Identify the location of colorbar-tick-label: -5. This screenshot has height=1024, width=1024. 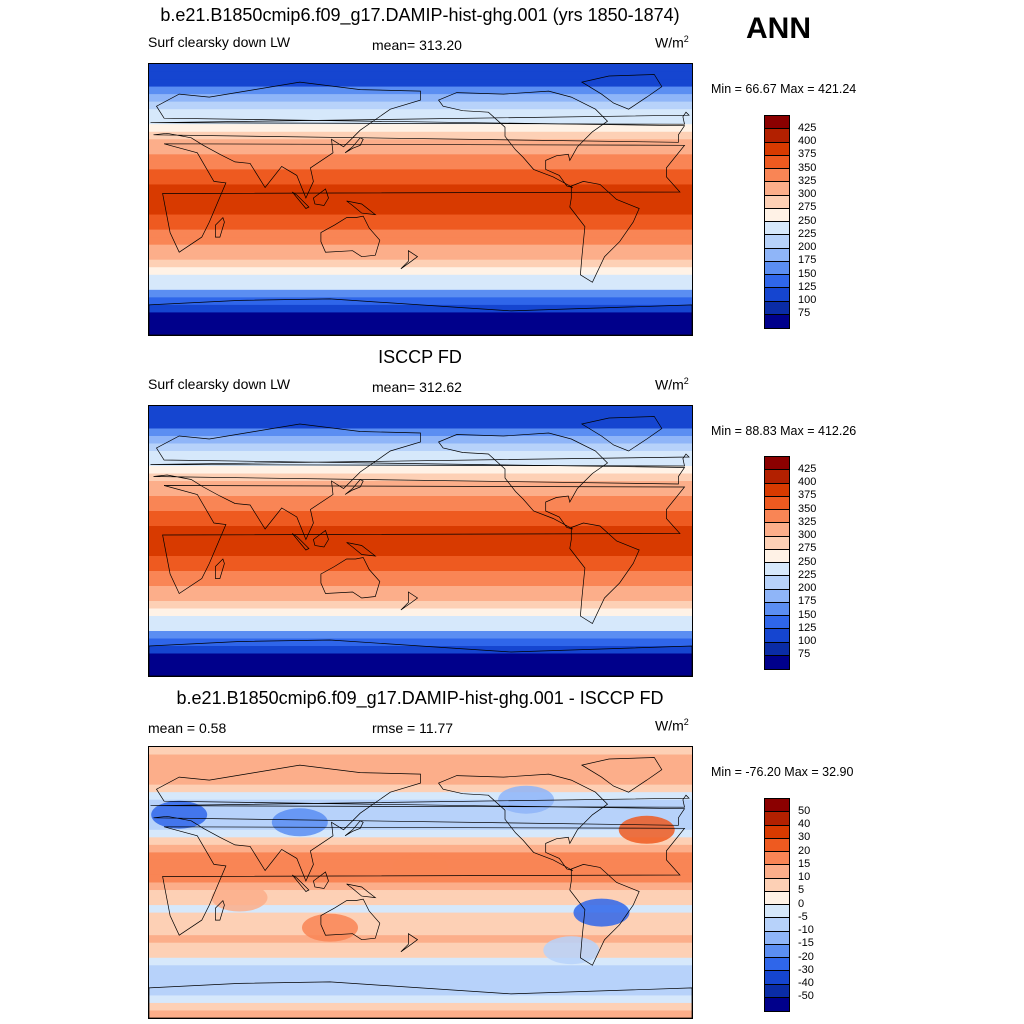
(803, 916).